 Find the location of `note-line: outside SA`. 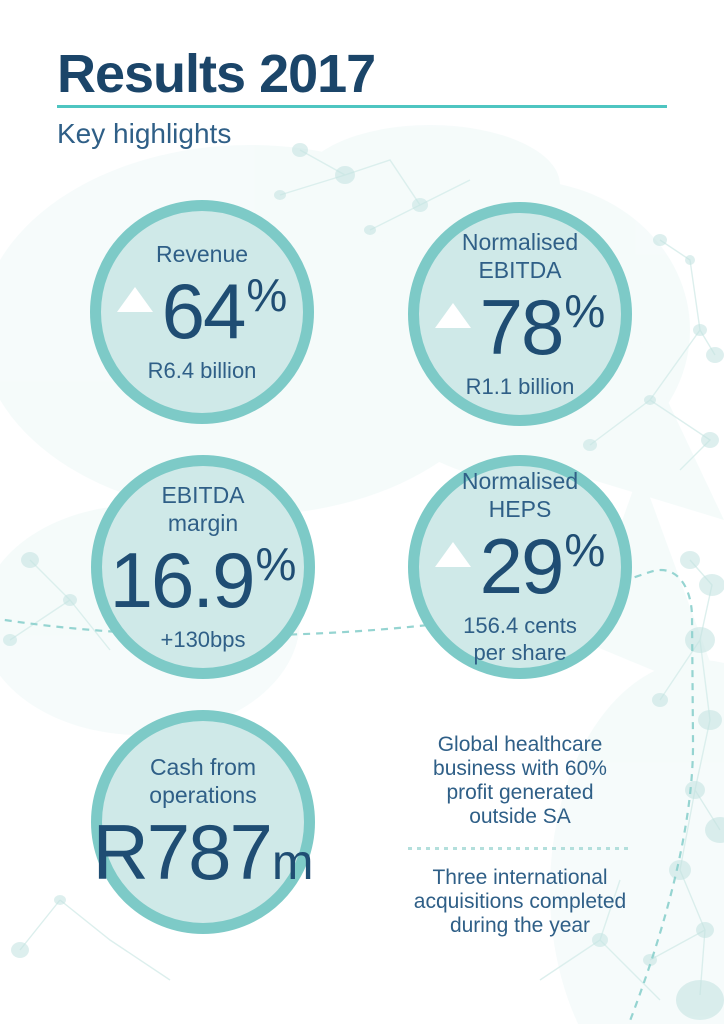

note-line: outside SA is located at coordinates (520, 817).